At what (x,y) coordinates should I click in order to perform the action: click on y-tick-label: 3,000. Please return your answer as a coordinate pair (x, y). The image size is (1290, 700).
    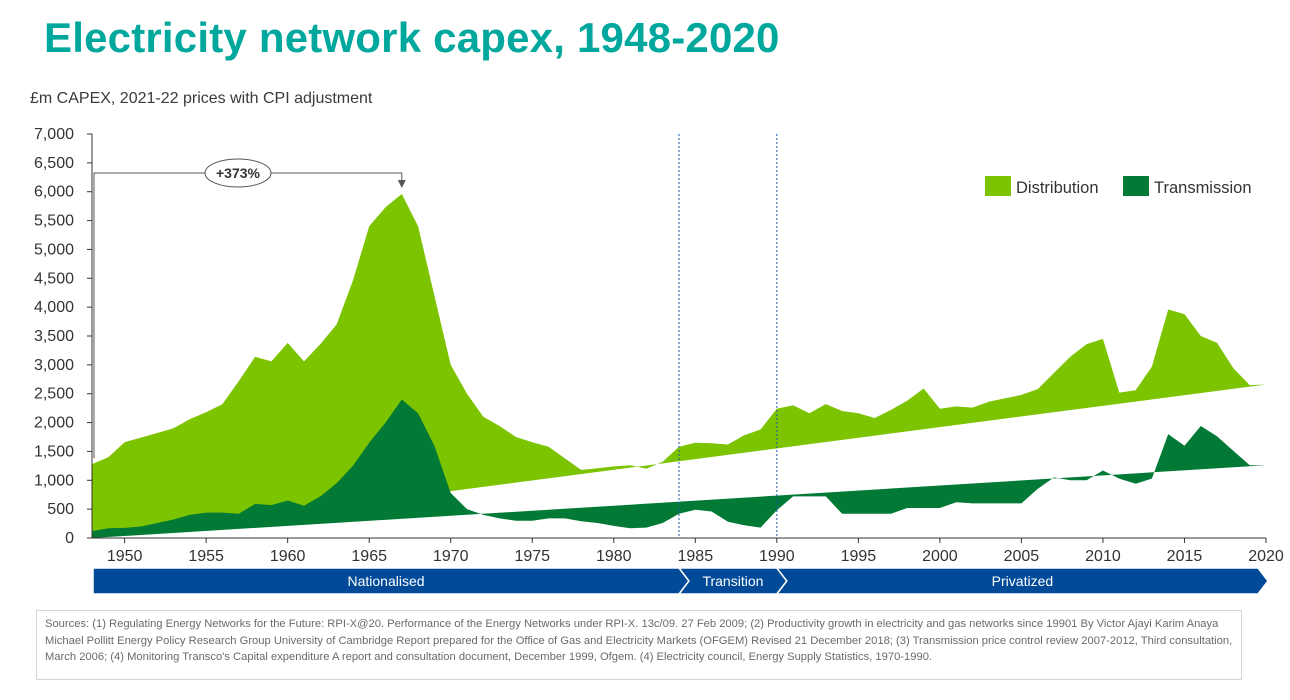
    Looking at the image, I should click on (54, 365).